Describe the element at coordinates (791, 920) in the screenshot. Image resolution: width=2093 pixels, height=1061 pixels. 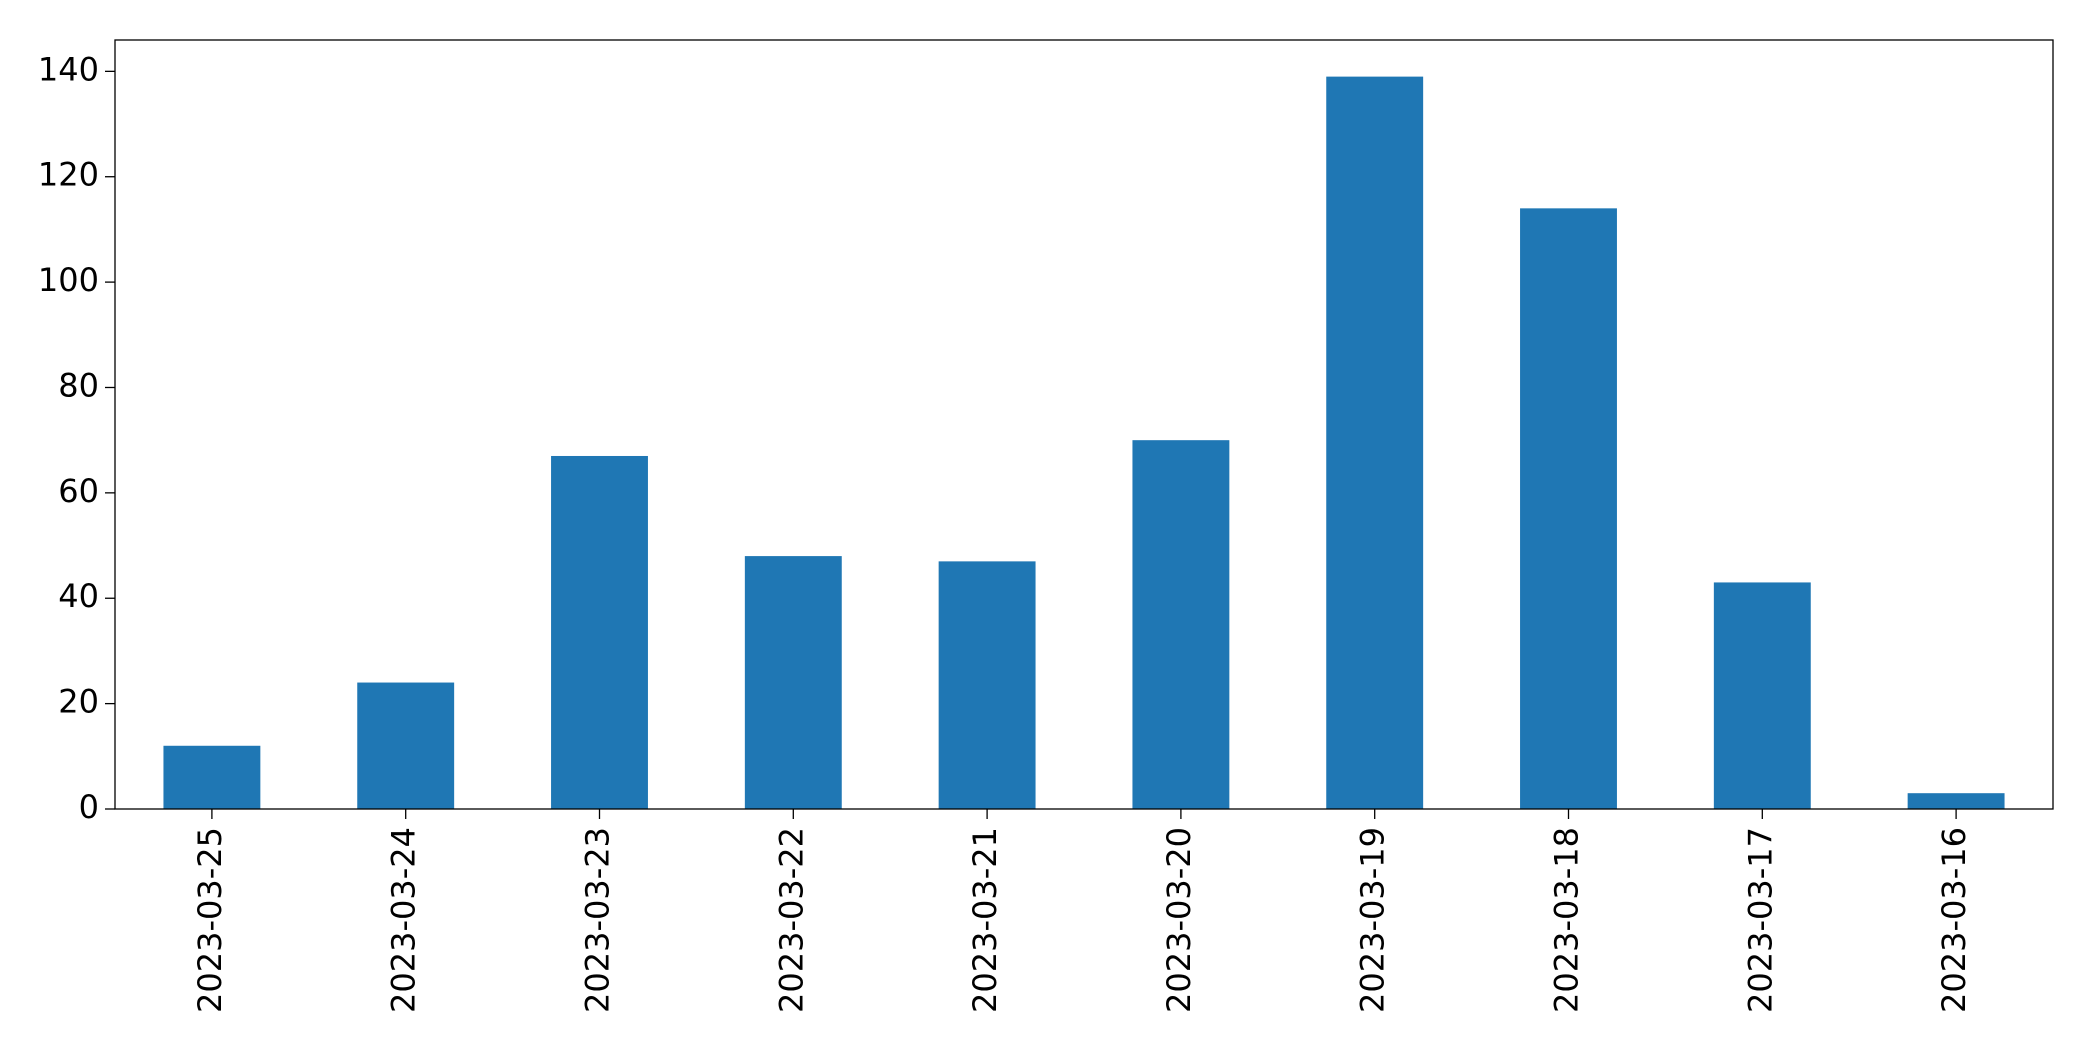
I see `x-tick-label: 2023-03-22` at that location.